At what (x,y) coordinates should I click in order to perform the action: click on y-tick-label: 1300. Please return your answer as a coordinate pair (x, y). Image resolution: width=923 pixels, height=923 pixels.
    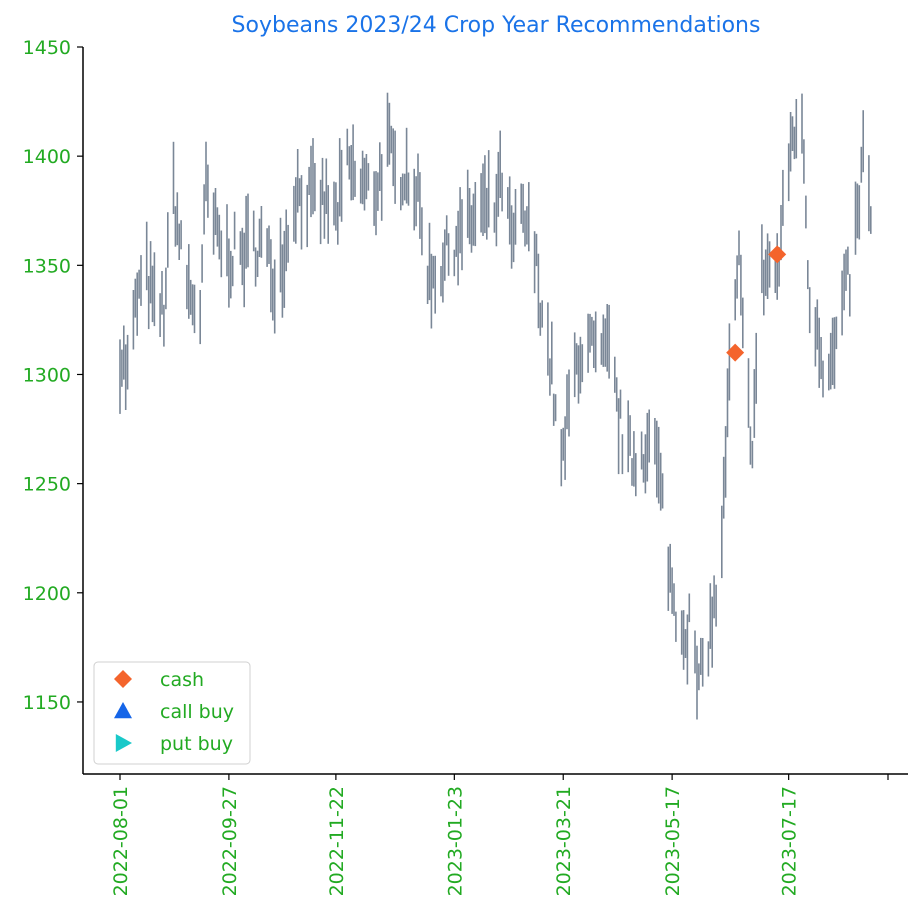
    Looking at the image, I should click on (47, 375).